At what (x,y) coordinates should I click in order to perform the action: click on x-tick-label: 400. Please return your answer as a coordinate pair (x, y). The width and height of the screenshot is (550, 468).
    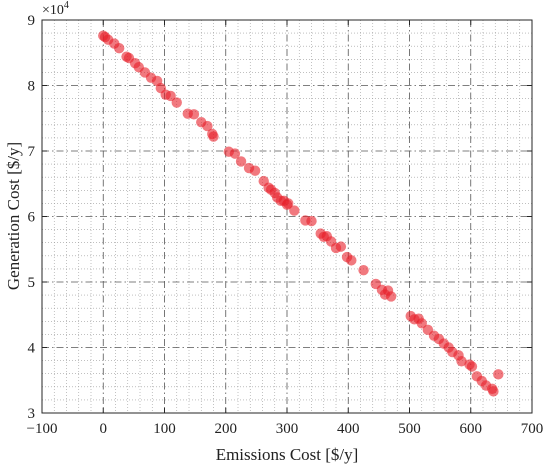
    Looking at the image, I should click on (348, 429).